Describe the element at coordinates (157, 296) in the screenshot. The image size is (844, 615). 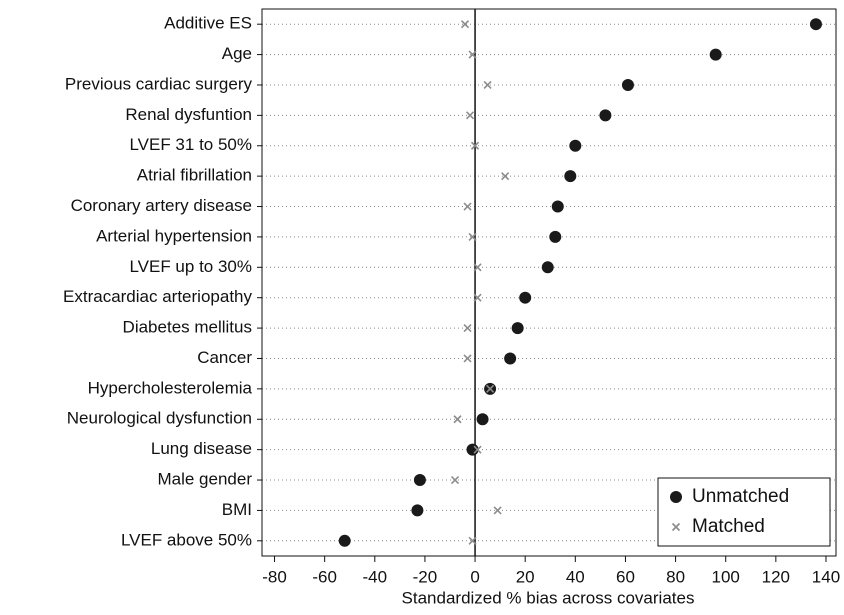
I see `y-tick-label: Extracardiac arteriopathy` at that location.